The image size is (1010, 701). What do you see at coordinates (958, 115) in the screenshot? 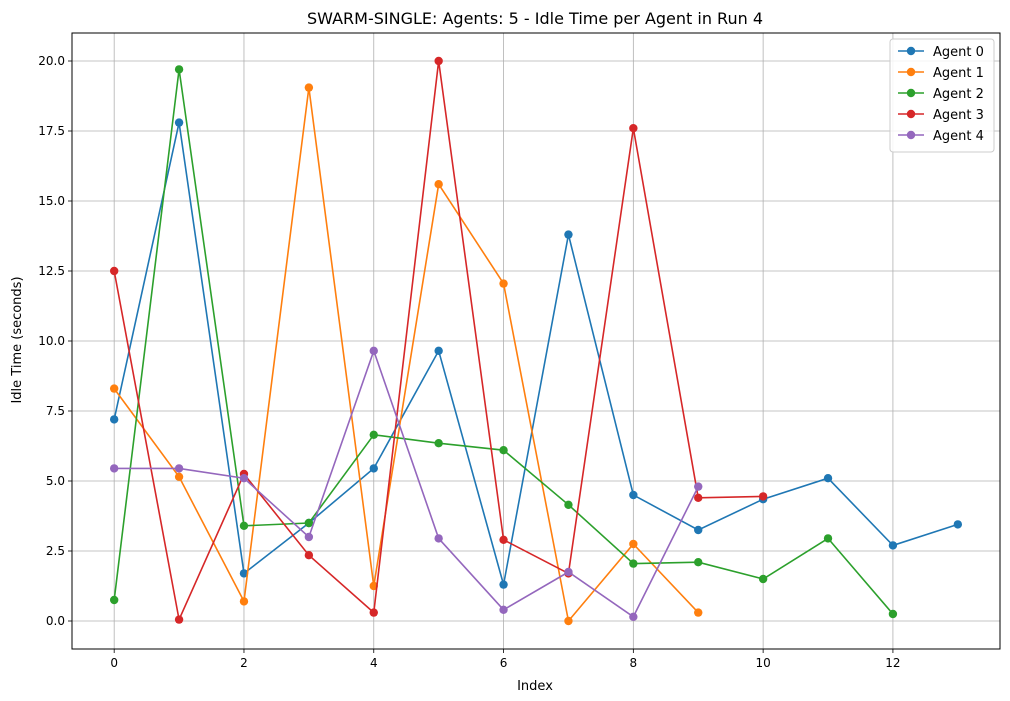
I see `legend-label: Agent 3` at bounding box center [958, 115].